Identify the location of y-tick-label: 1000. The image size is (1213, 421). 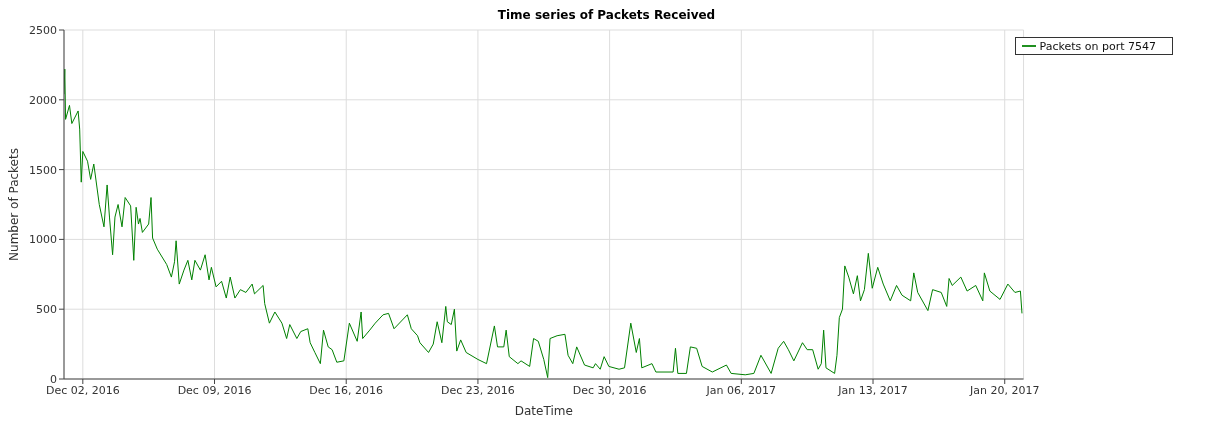
(43, 240).